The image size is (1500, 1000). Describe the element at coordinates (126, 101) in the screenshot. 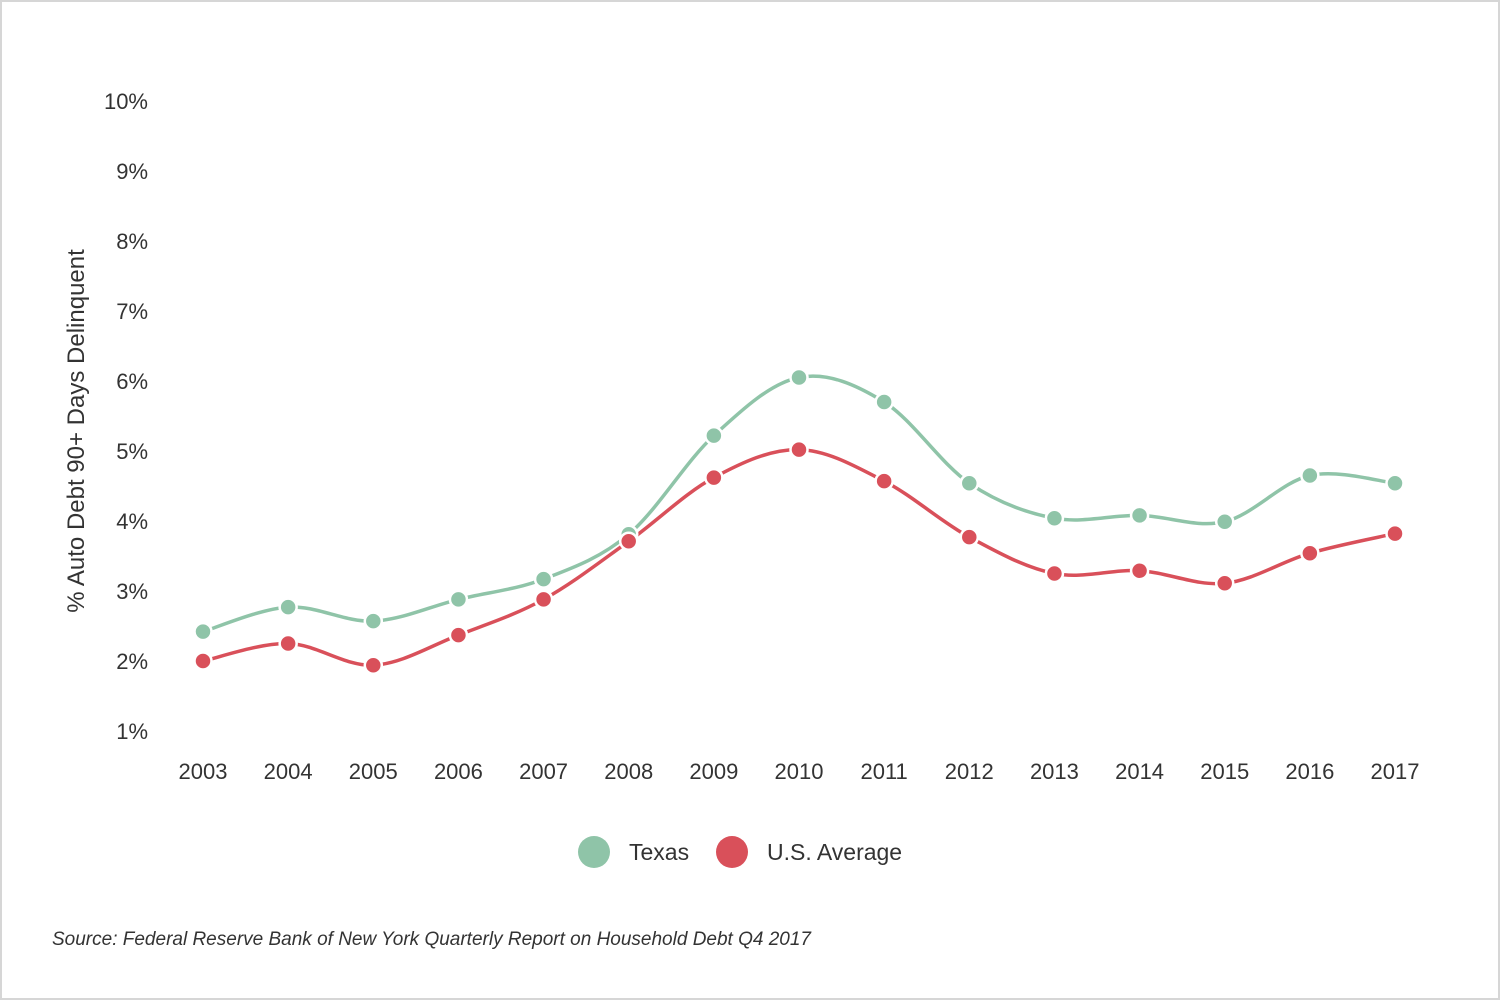

I see `y-tick-label: 10%` at that location.